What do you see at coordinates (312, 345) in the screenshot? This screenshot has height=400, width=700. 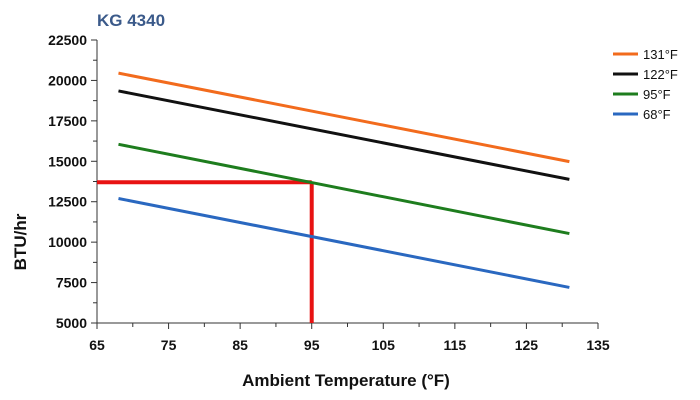 I see `x-tick-label: 95` at bounding box center [312, 345].